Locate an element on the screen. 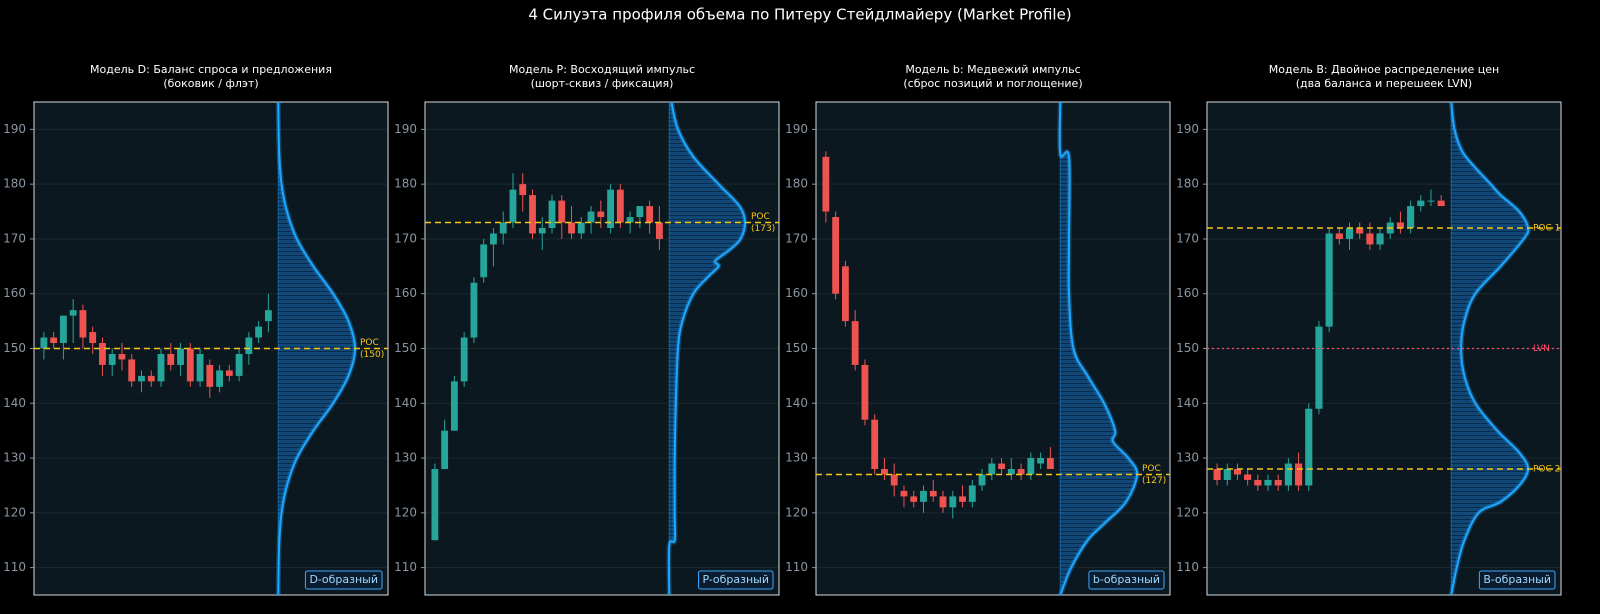 Image resolution: width=1600 pixels, height=614 pixels. badge-label: b-образный is located at coordinates (1126, 579).